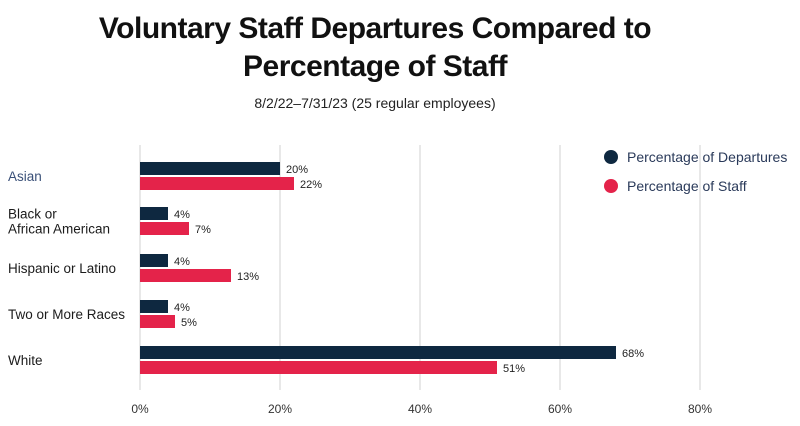 This screenshot has width=800, height=426. I want to click on data-label: 51%, so click(514, 369).